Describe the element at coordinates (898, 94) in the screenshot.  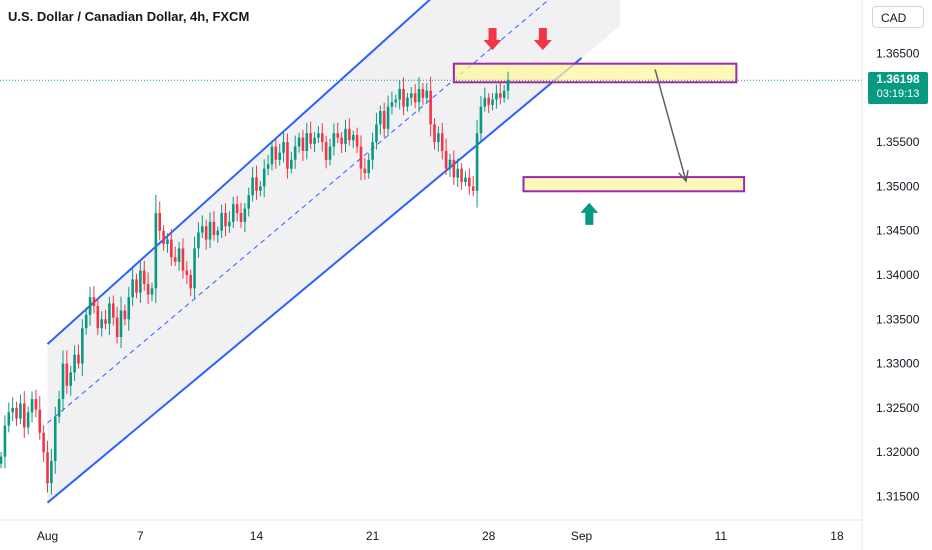
I see `bar-countdown: 03:19:13` at that location.